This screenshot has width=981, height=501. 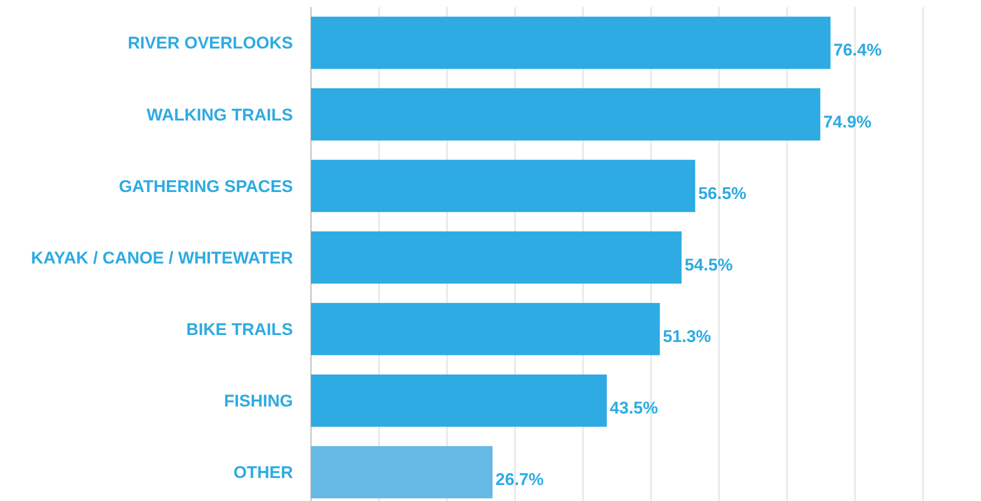 I want to click on data-label: 43.5%, so click(x=634, y=408).